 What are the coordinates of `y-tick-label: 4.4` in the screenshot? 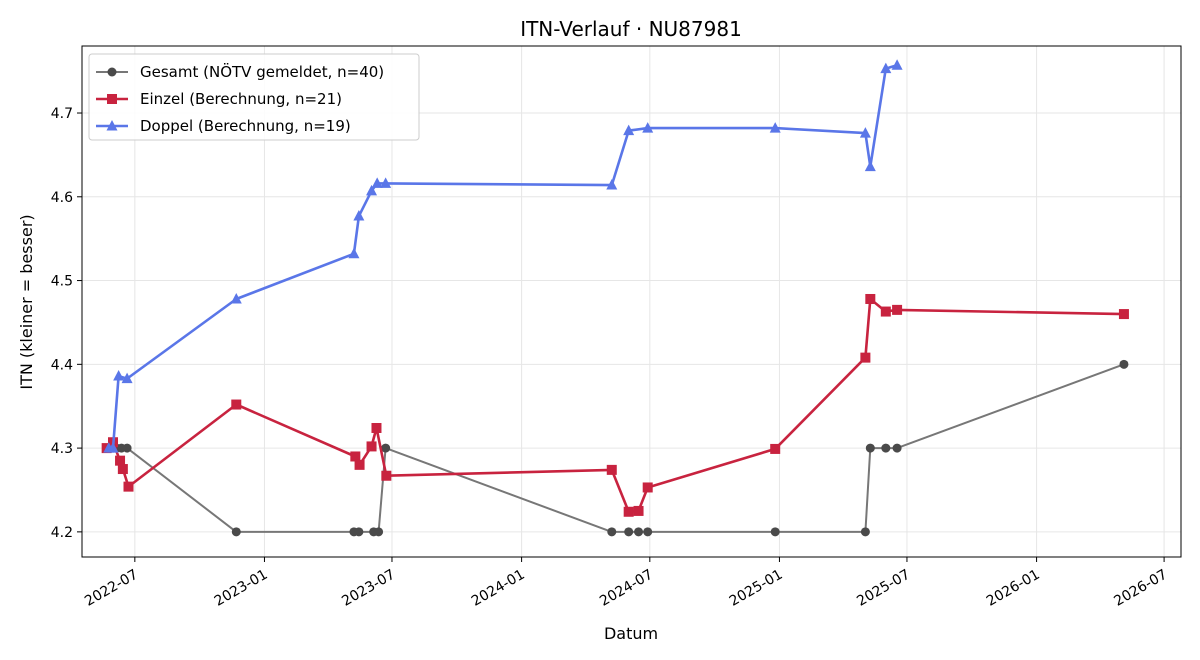 It's located at (62, 365).